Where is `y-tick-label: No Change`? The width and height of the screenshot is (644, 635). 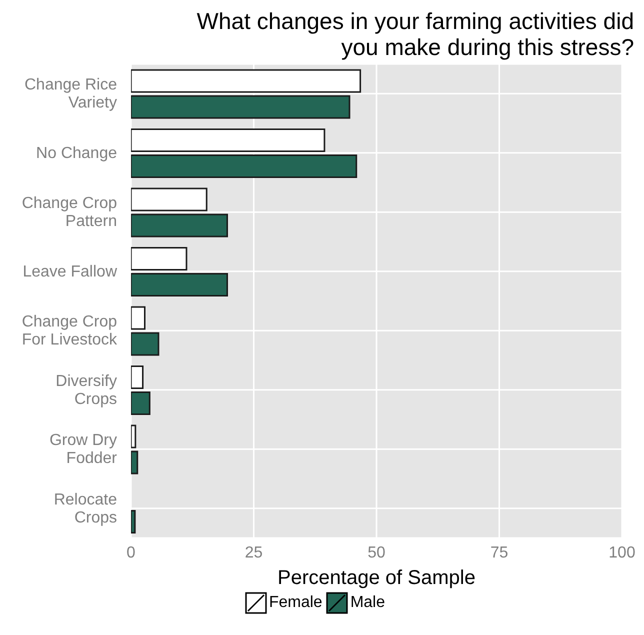 y-tick-label: No Change is located at coordinates (77, 153).